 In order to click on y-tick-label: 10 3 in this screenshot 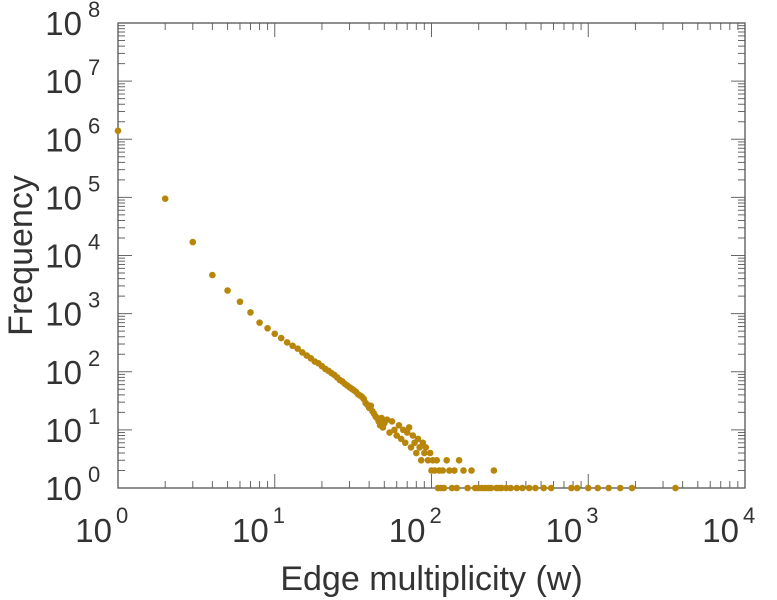, I will do `click(72, 310)`.